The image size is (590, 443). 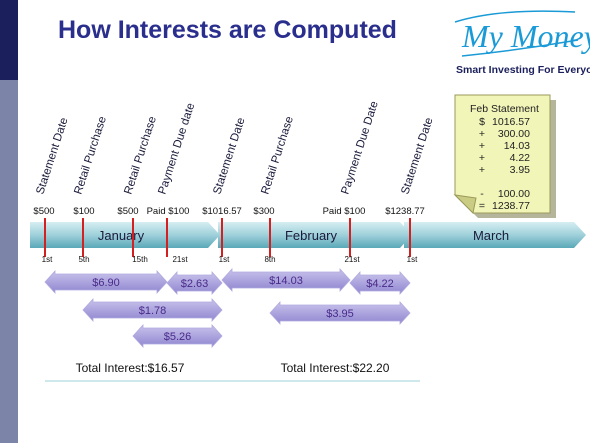 What do you see at coordinates (482, 206) in the screenshot?
I see `statement-op: =` at bounding box center [482, 206].